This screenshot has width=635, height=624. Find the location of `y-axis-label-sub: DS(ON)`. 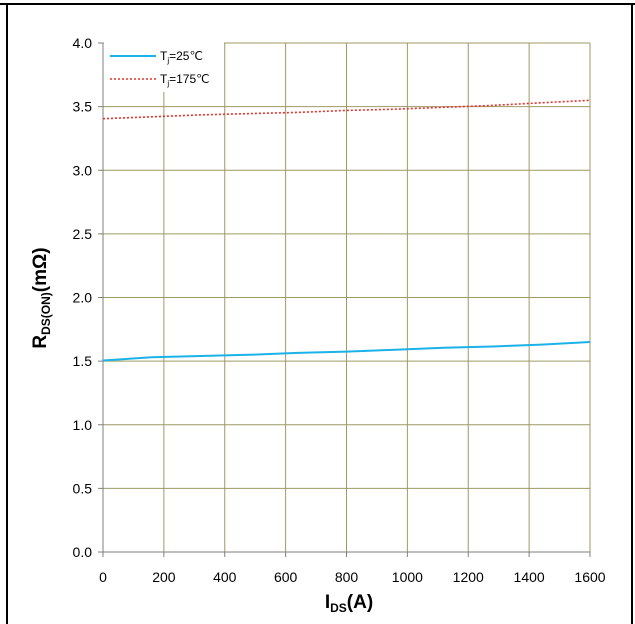

y-axis-label-sub: DS(ON) is located at coordinates (46, 313).